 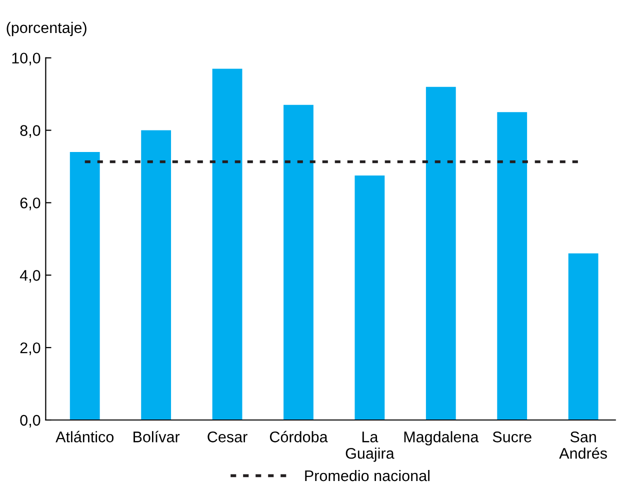 What do you see at coordinates (30, 204) in the screenshot?
I see `y-tick-label: 6,0` at bounding box center [30, 204].